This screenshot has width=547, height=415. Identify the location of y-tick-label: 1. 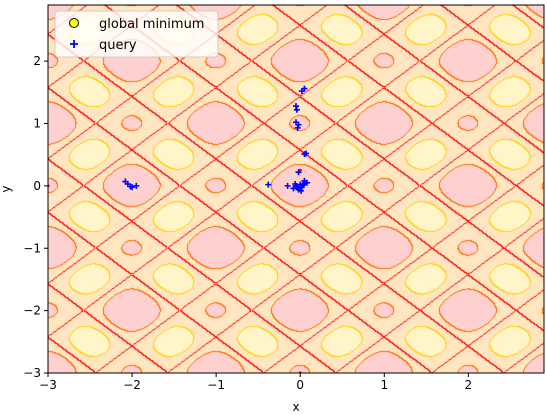
(37, 124).